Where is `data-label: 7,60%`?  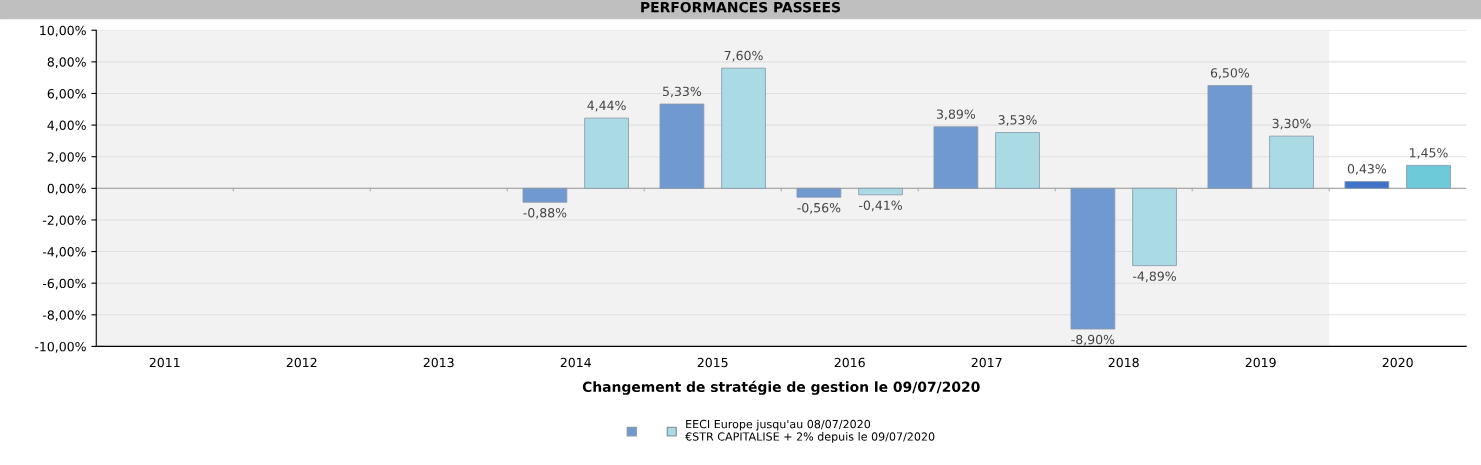
data-label: 7,60% is located at coordinates (743, 56).